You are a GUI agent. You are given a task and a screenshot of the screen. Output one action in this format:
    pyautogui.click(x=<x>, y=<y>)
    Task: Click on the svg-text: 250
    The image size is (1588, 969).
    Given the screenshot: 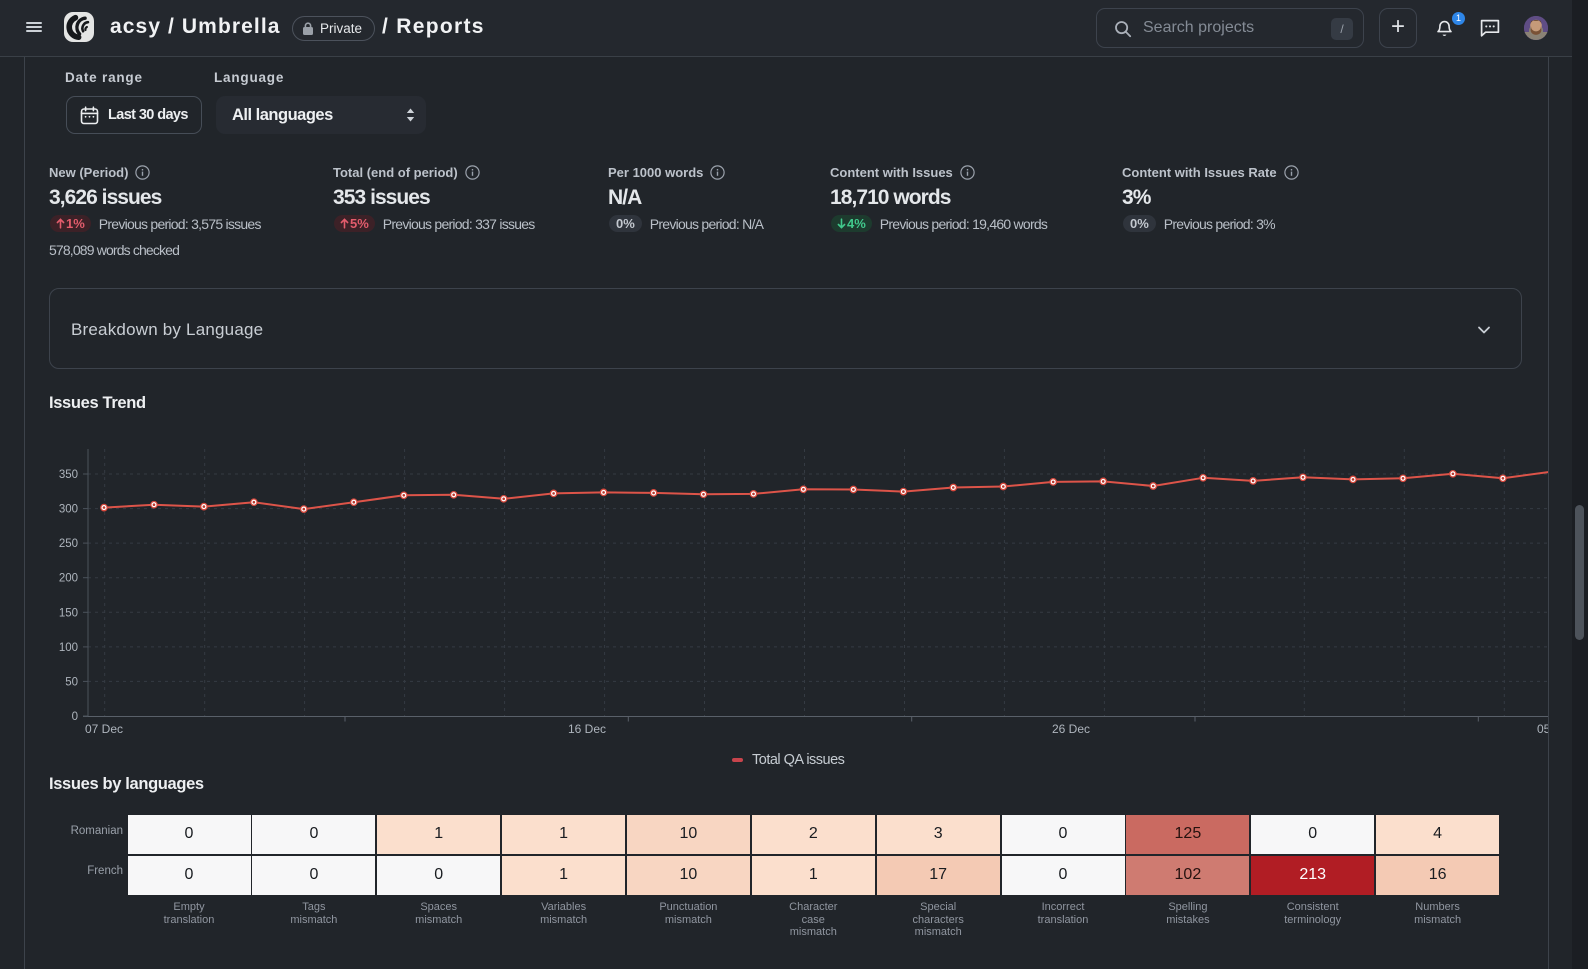 What is the action you would take?
    pyautogui.click(x=68, y=544)
    